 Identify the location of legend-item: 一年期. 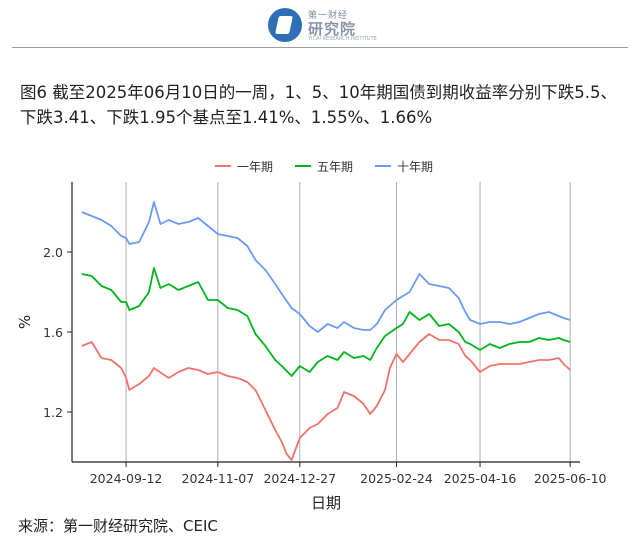
(243, 166).